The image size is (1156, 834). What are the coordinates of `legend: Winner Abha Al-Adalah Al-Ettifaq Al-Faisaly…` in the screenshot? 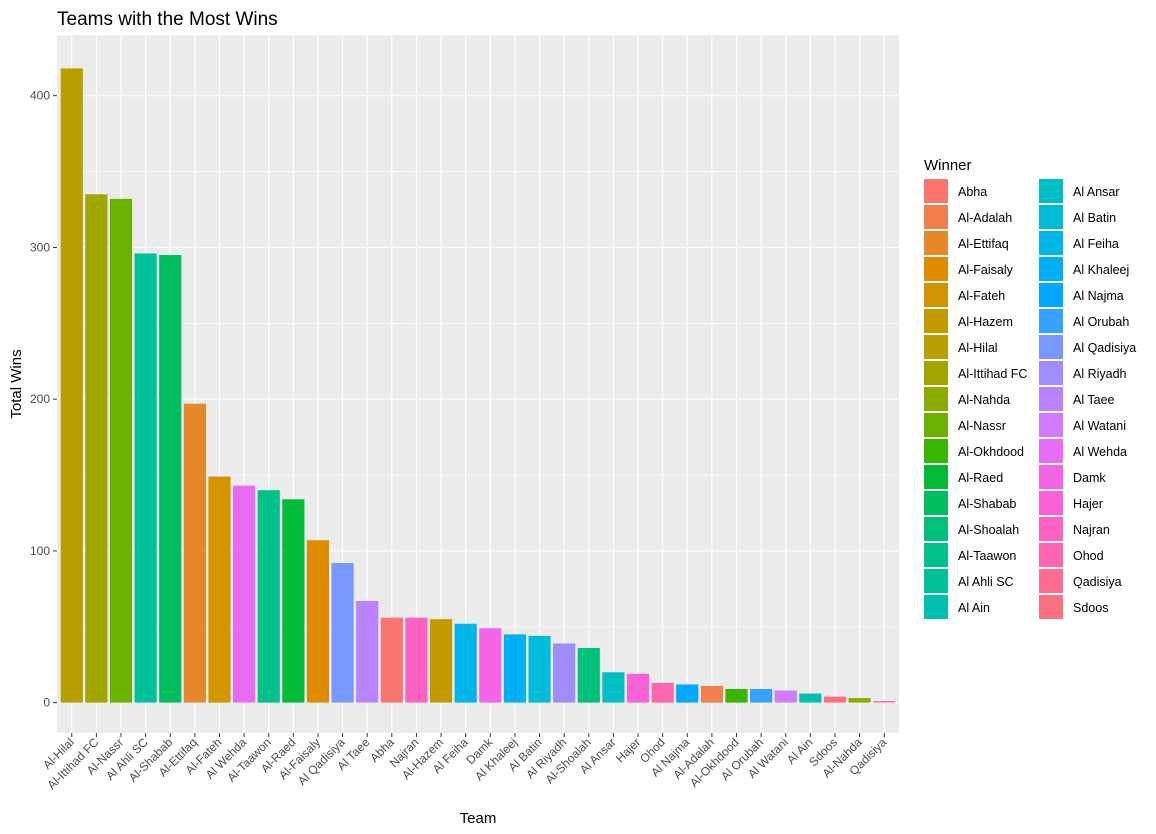 It's located at (1030, 388).